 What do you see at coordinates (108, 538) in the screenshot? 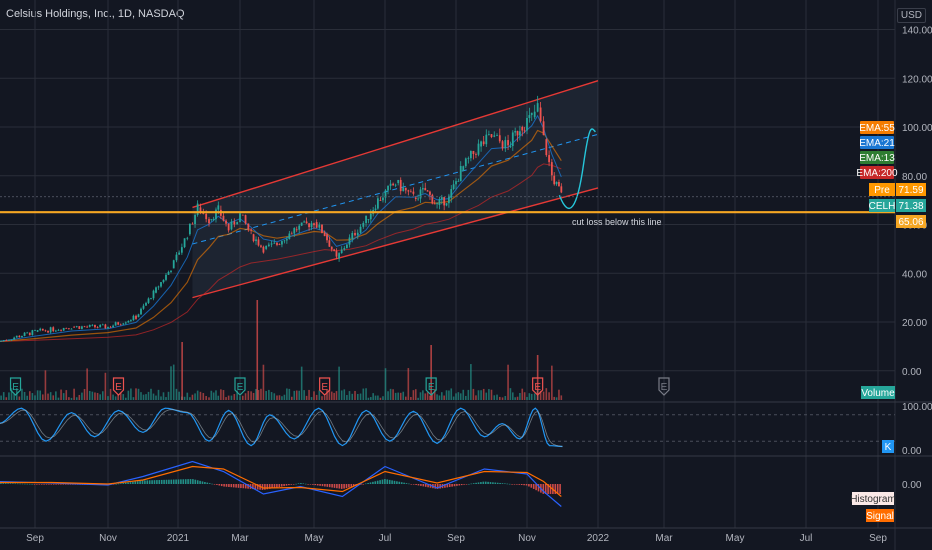
I see `x-tick-label: Nov` at bounding box center [108, 538].